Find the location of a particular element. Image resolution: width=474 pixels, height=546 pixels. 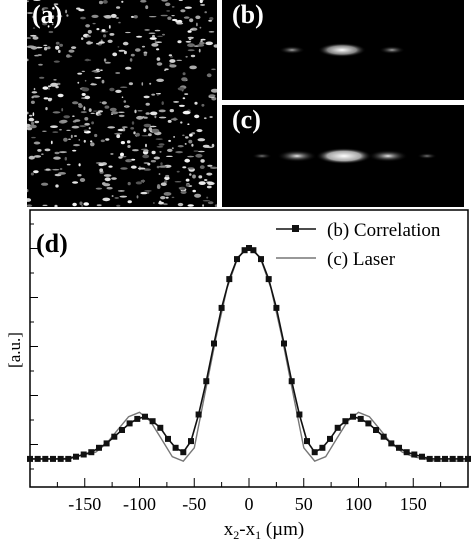

x-tick-label: -150 is located at coordinates (84, 504).